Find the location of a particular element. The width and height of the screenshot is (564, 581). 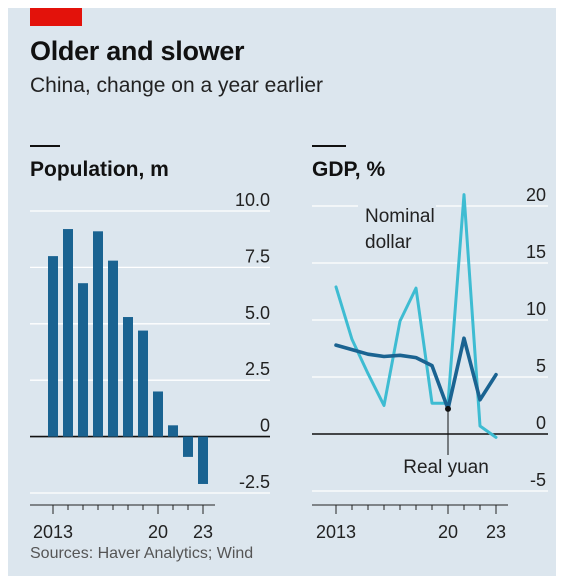

real-yuan-label: Real yuan is located at coordinates (446, 467).